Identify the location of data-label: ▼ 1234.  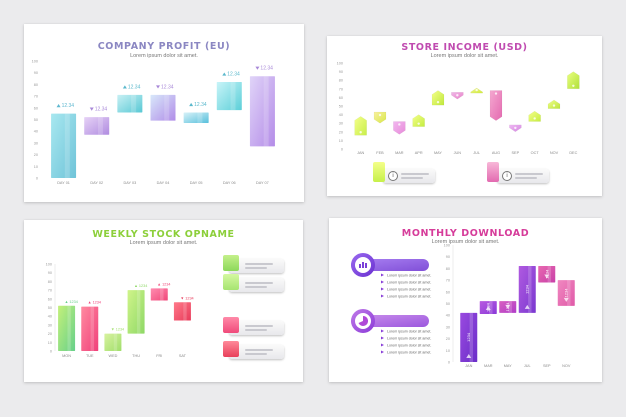
(117, 330).